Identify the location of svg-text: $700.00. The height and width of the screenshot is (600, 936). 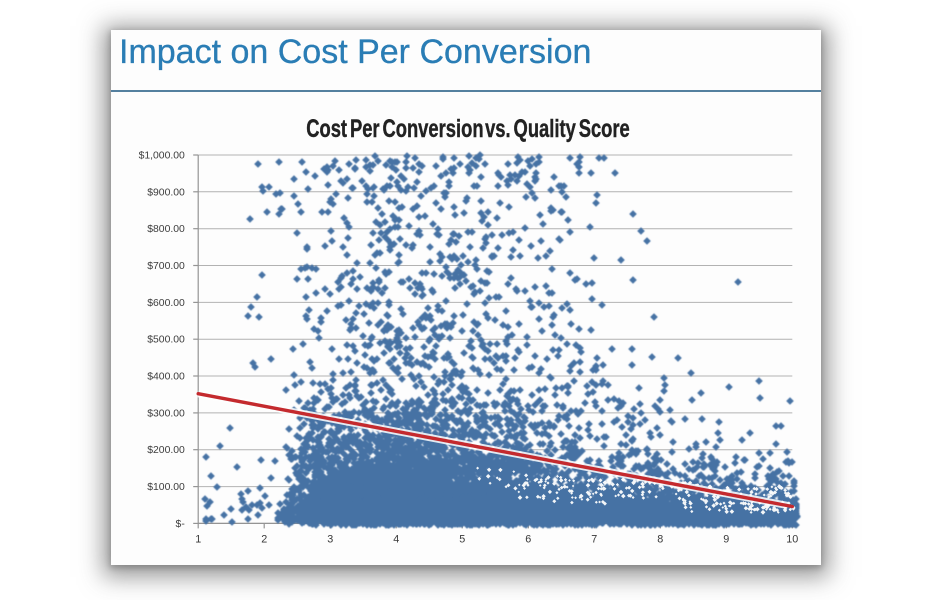
(166, 266).